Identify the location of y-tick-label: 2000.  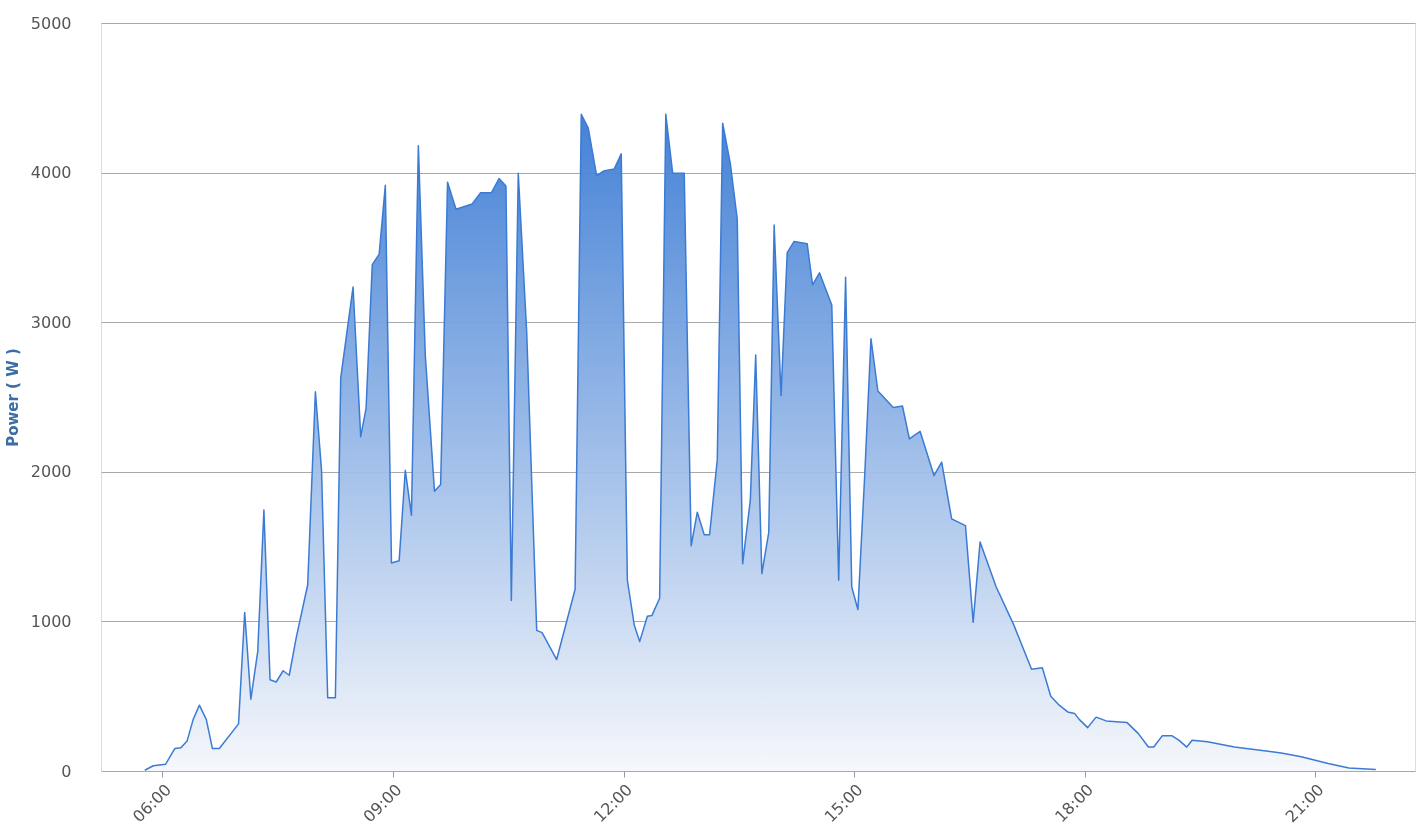
(51, 472).